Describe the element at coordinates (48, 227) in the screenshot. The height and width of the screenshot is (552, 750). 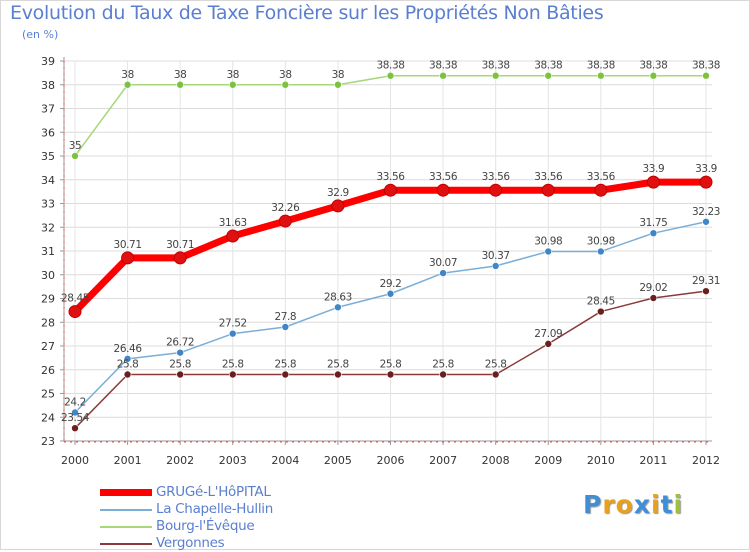
I see `y-tick-label: 32` at that location.